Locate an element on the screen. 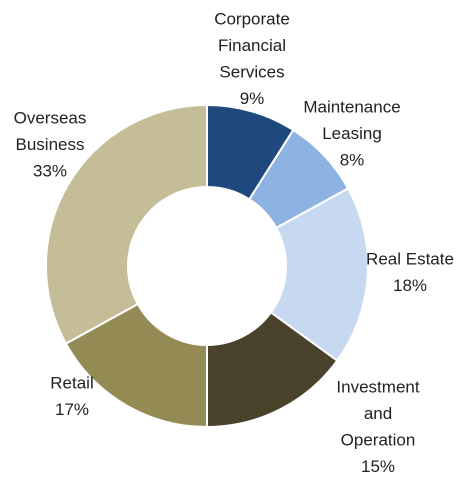 This screenshot has height=477, width=465. slice-label: and is located at coordinates (378, 413).